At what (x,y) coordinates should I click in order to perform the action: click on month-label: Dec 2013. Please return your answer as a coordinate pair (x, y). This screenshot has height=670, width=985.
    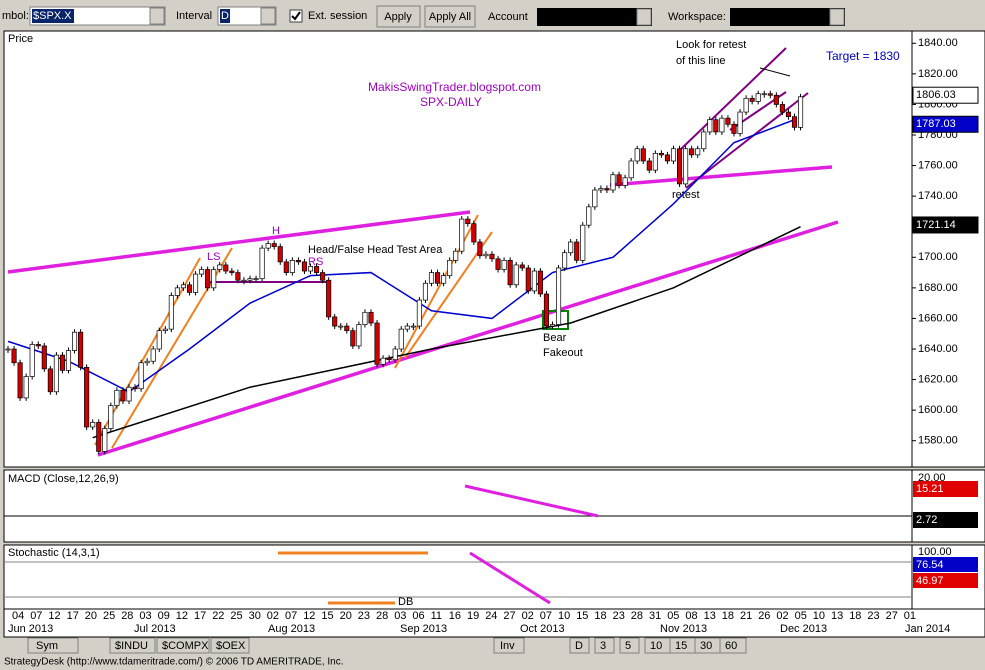
    Looking at the image, I should click on (803, 629).